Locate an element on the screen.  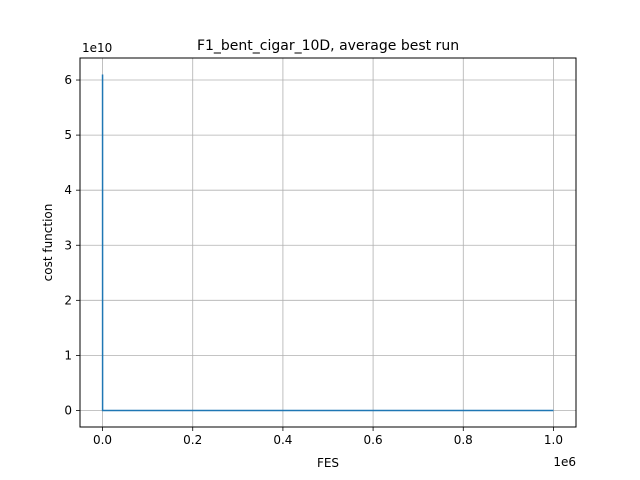
y-tick-label: 2 is located at coordinates (68, 300).